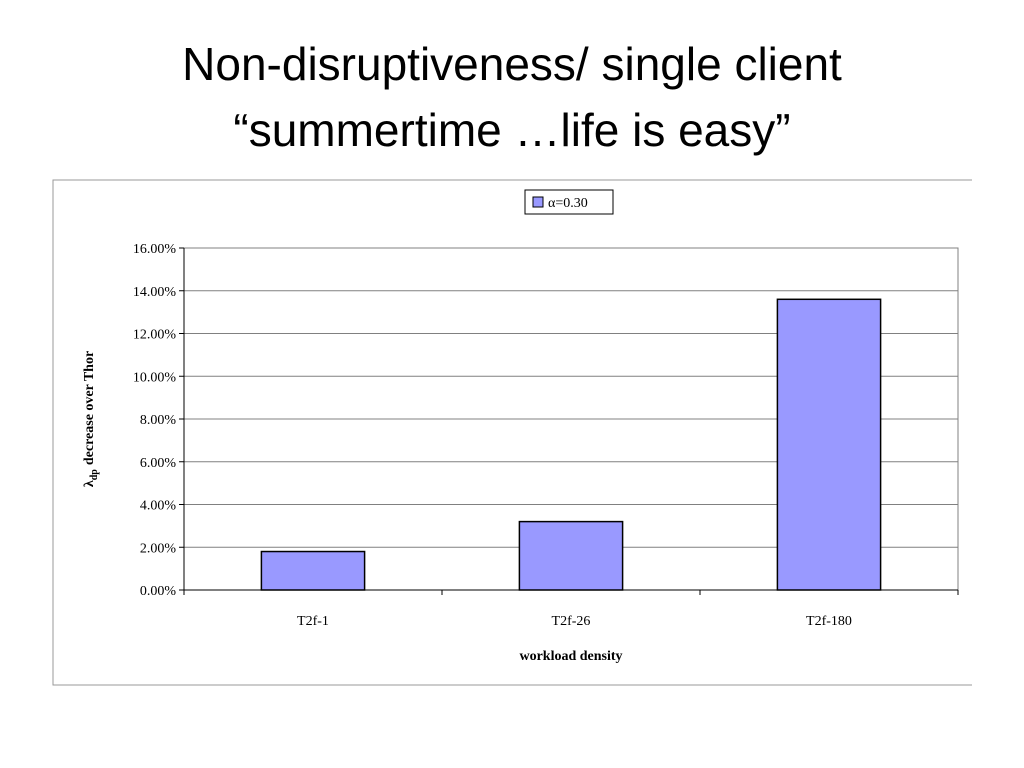 This screenshot has height=768, width=1024. What do you see at coordinates (829, 621) in the screenshot?
I see `x-tick-label: T2f-180` at bounding box center [829, 621].